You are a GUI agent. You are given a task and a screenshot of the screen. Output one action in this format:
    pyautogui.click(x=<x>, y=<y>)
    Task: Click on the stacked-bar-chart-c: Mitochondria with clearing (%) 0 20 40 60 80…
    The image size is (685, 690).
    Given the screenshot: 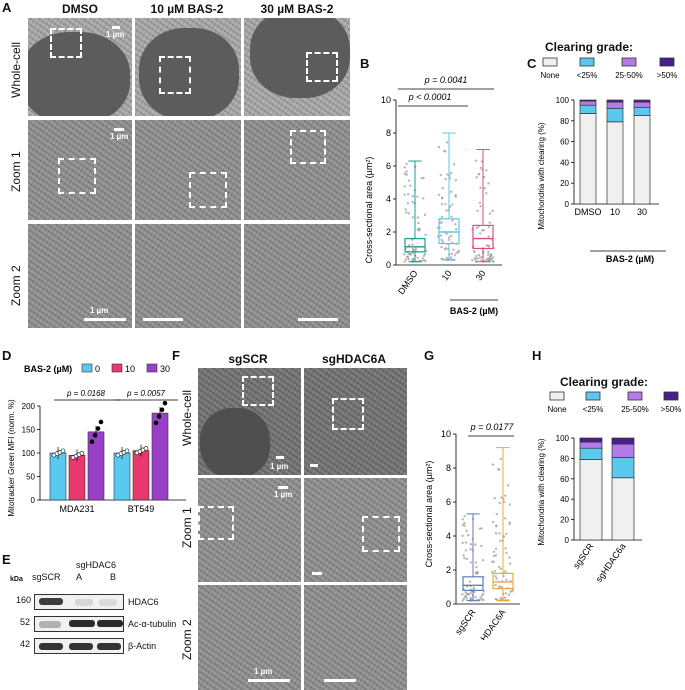 What is the action you would take?
    pyautogui.click(x=601, y=180)
    